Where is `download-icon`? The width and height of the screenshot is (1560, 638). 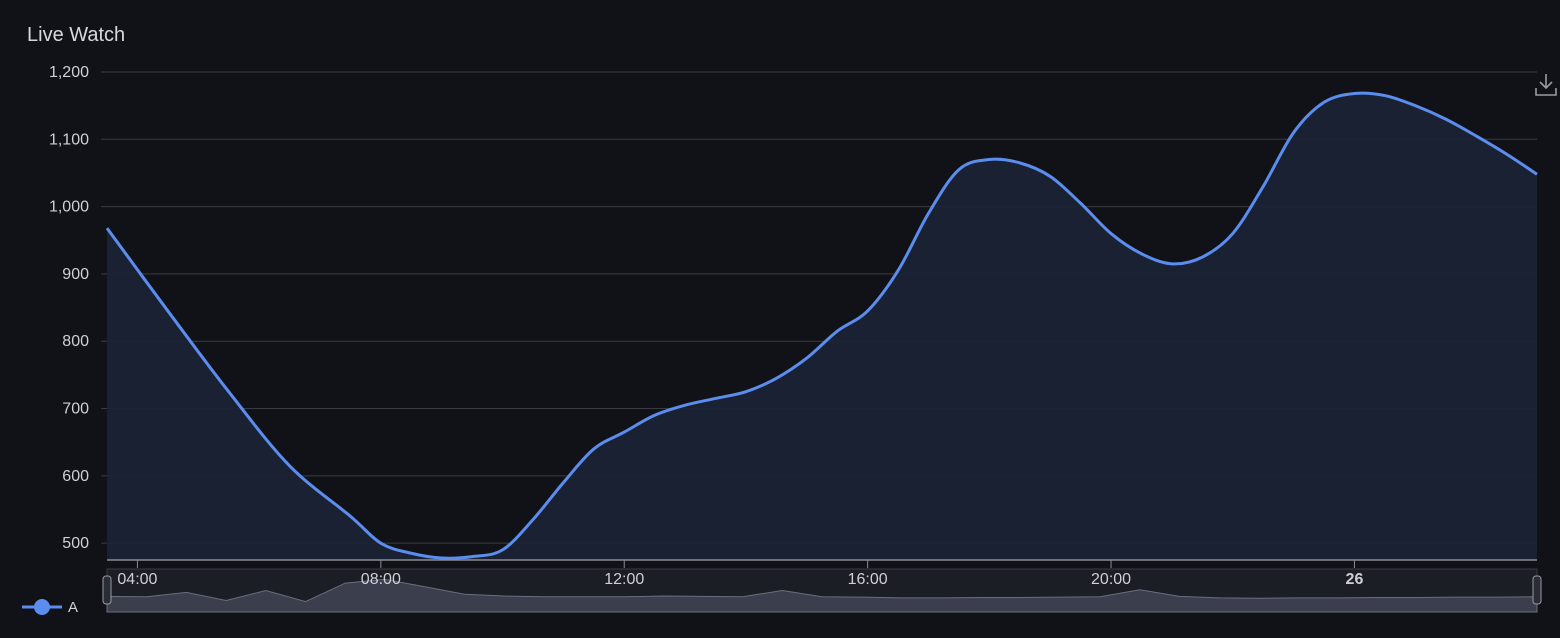
download-icon is located at coordinates (1546, 85).